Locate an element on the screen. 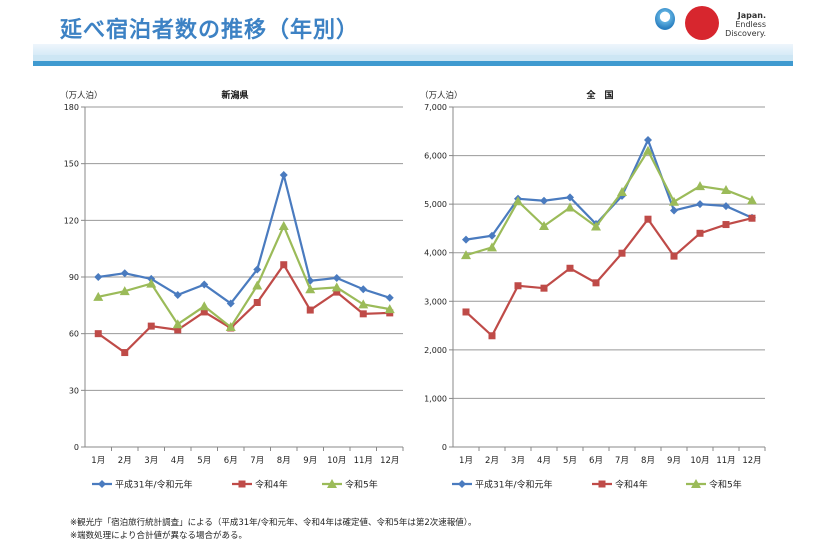 The width and height of the screenshot is (820, 547). y-tick-label: 5,000 is located at coordinates (435, 204).